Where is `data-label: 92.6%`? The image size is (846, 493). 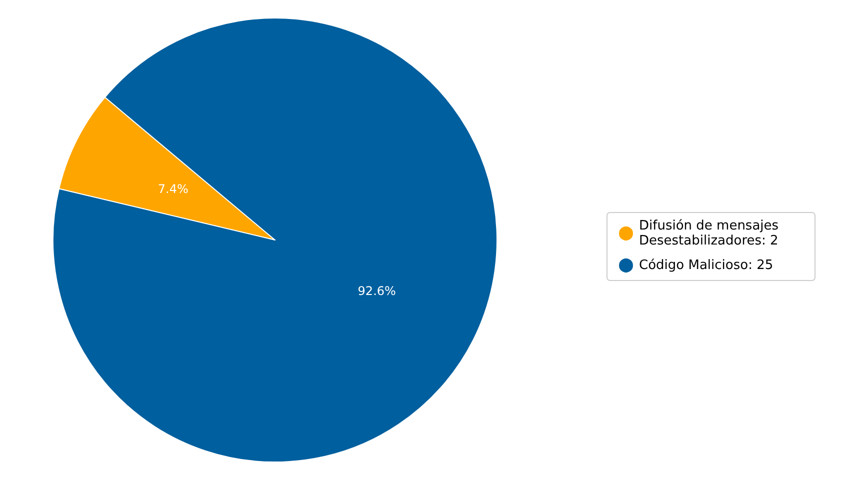 data-label: 92.6% is located at coordinates (377, 291).